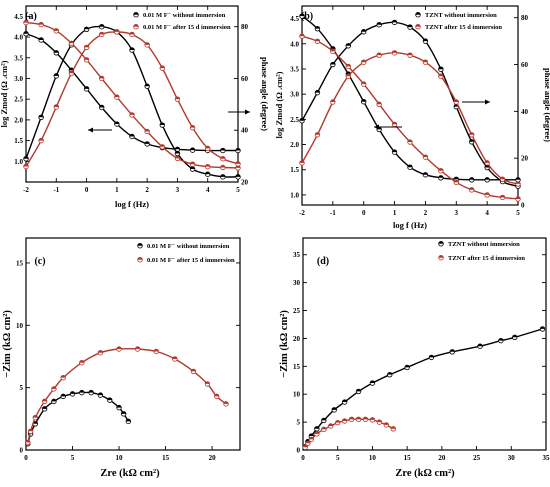  What do you see at coordinates (388, 127) in the screenshot?
I see `axis-arrow` at bounding box center [388, 127].